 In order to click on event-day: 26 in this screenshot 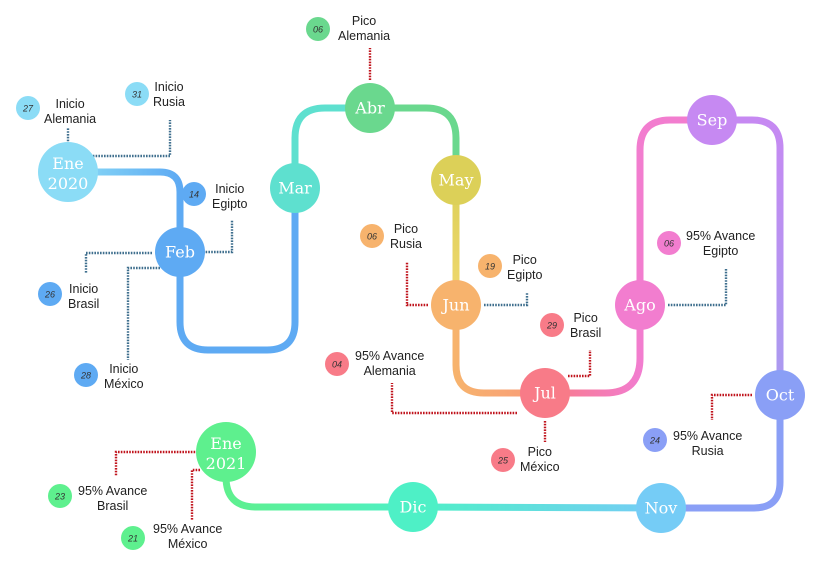, I will do `click(49, 295)`.